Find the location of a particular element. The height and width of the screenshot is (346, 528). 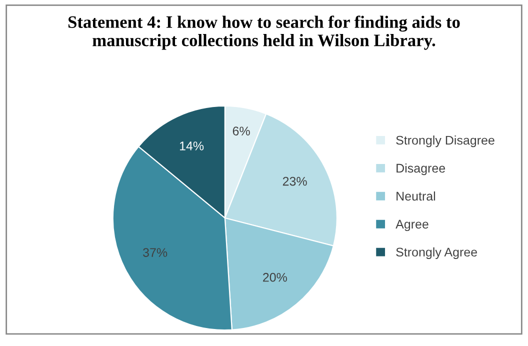

legend-label: Agree is located at coordinates (412, 226).